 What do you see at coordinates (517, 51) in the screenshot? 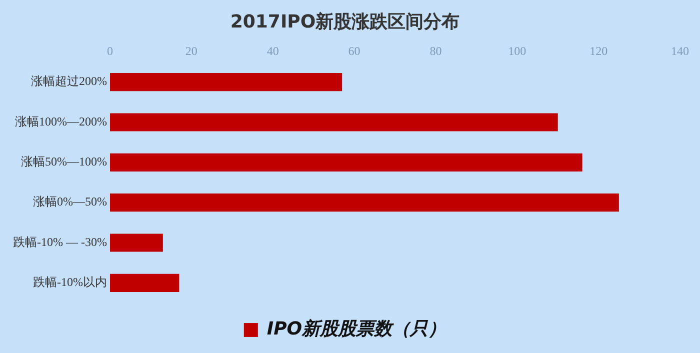
I see `x-tick-label: 100` at bounding box center [517, 51].